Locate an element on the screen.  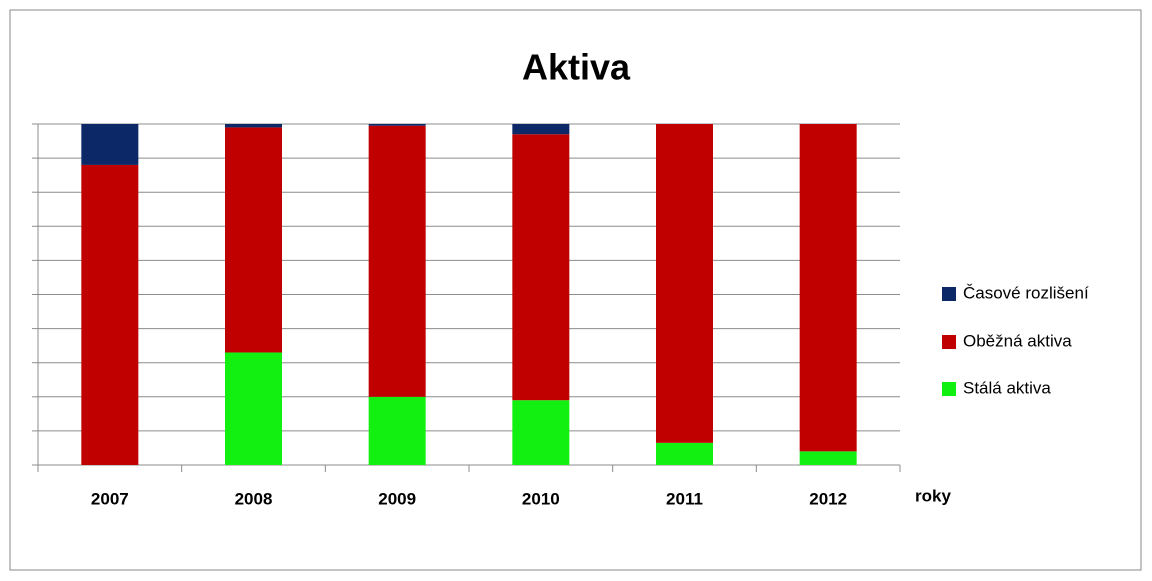
x-tick-label: 2012 is located at coordinates (828, 498).